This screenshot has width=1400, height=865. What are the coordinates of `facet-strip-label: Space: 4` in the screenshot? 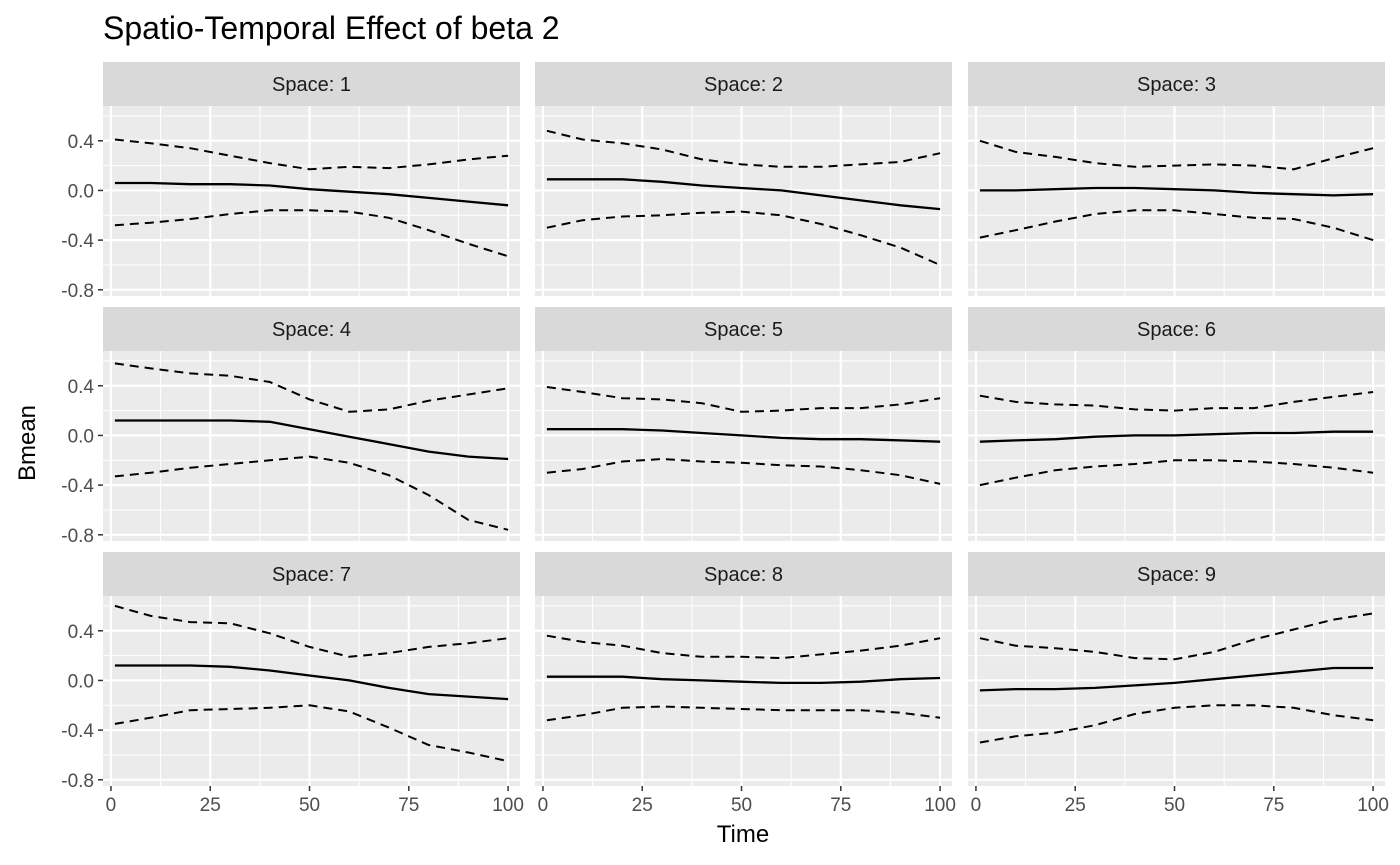 It's located at (311, 330).